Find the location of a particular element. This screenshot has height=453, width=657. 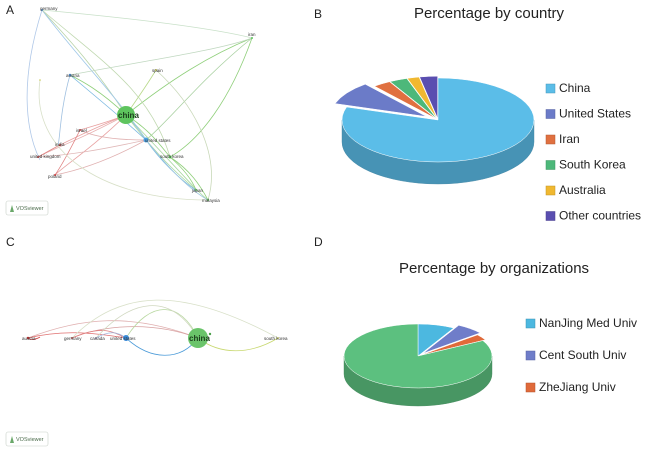

network-node-label: israel is located at coordinates (81, 130).